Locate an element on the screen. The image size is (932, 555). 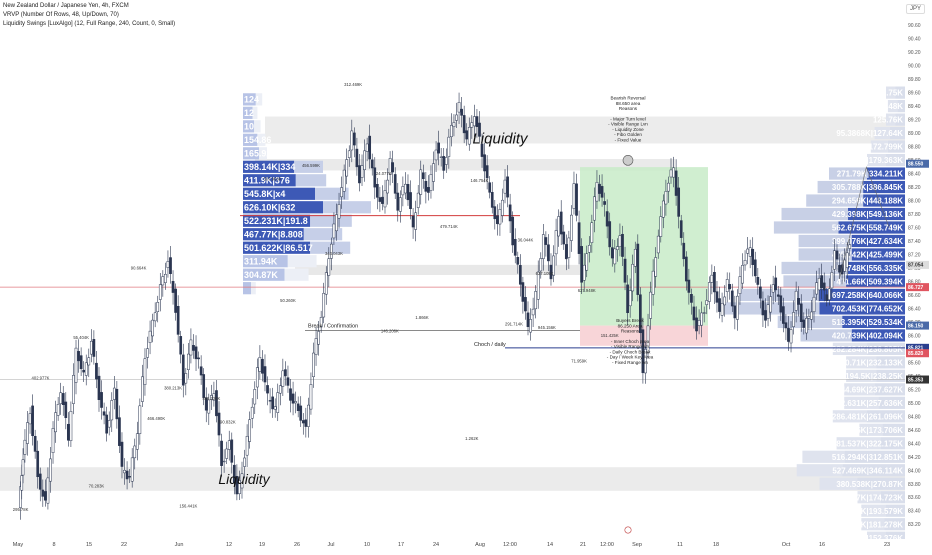
reversal-marker is located at coordinates (628, 160).